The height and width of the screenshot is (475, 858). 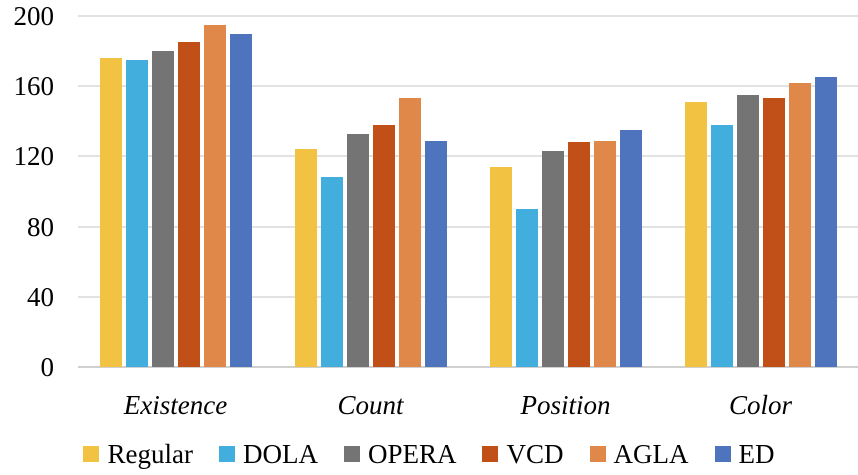 I want to click on bar-regular-color, so click(x=695, y=234).